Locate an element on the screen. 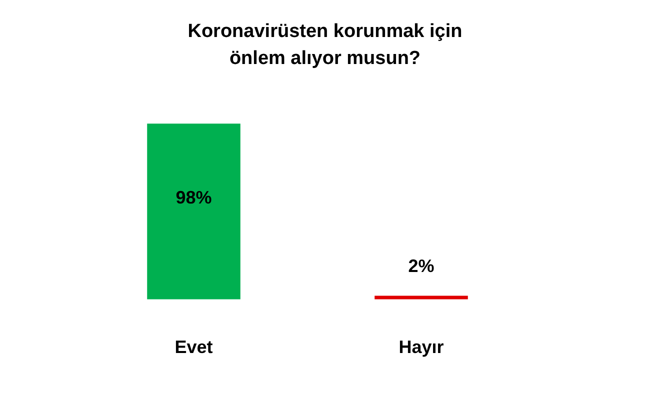  data-label: 98% is located at coordinates (194, 198).